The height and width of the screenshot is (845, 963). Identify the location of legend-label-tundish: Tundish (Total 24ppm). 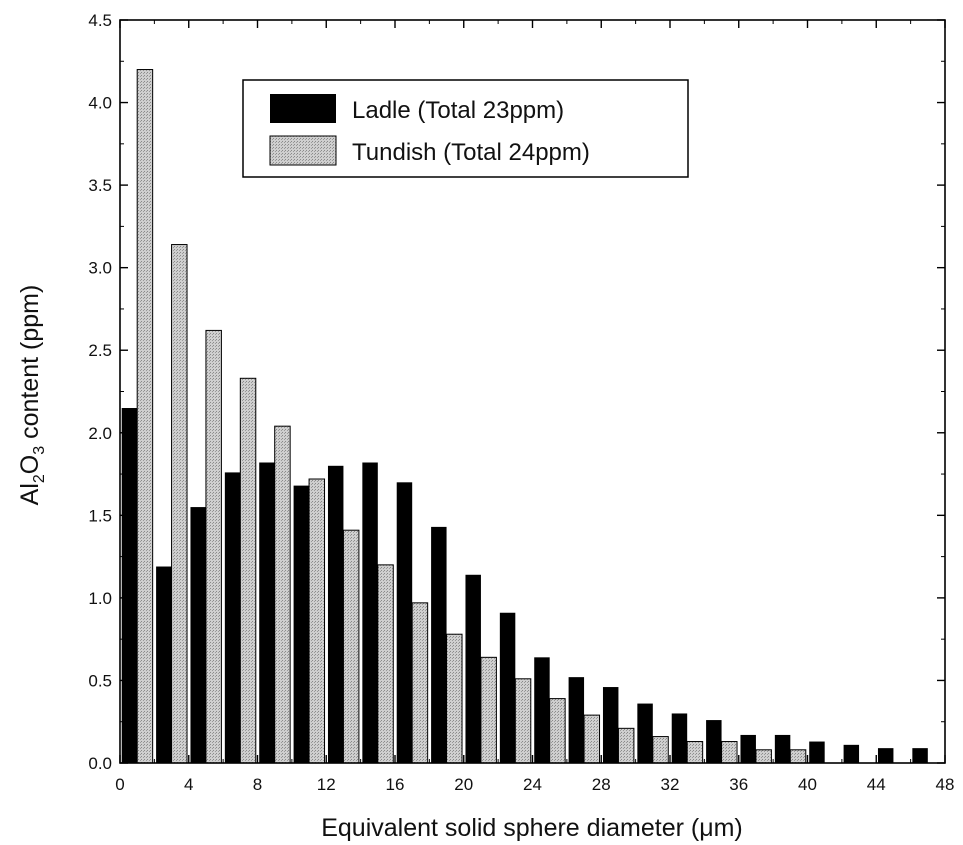
(471, 152).